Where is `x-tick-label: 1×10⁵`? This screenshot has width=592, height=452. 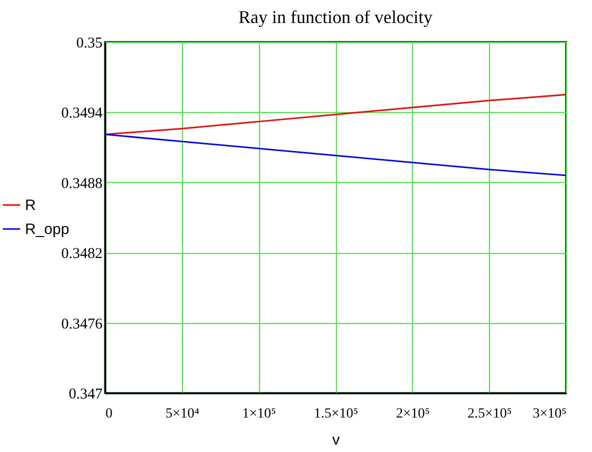
x-tick-label: 1×10⁵ is located at coordinates (259, 414).